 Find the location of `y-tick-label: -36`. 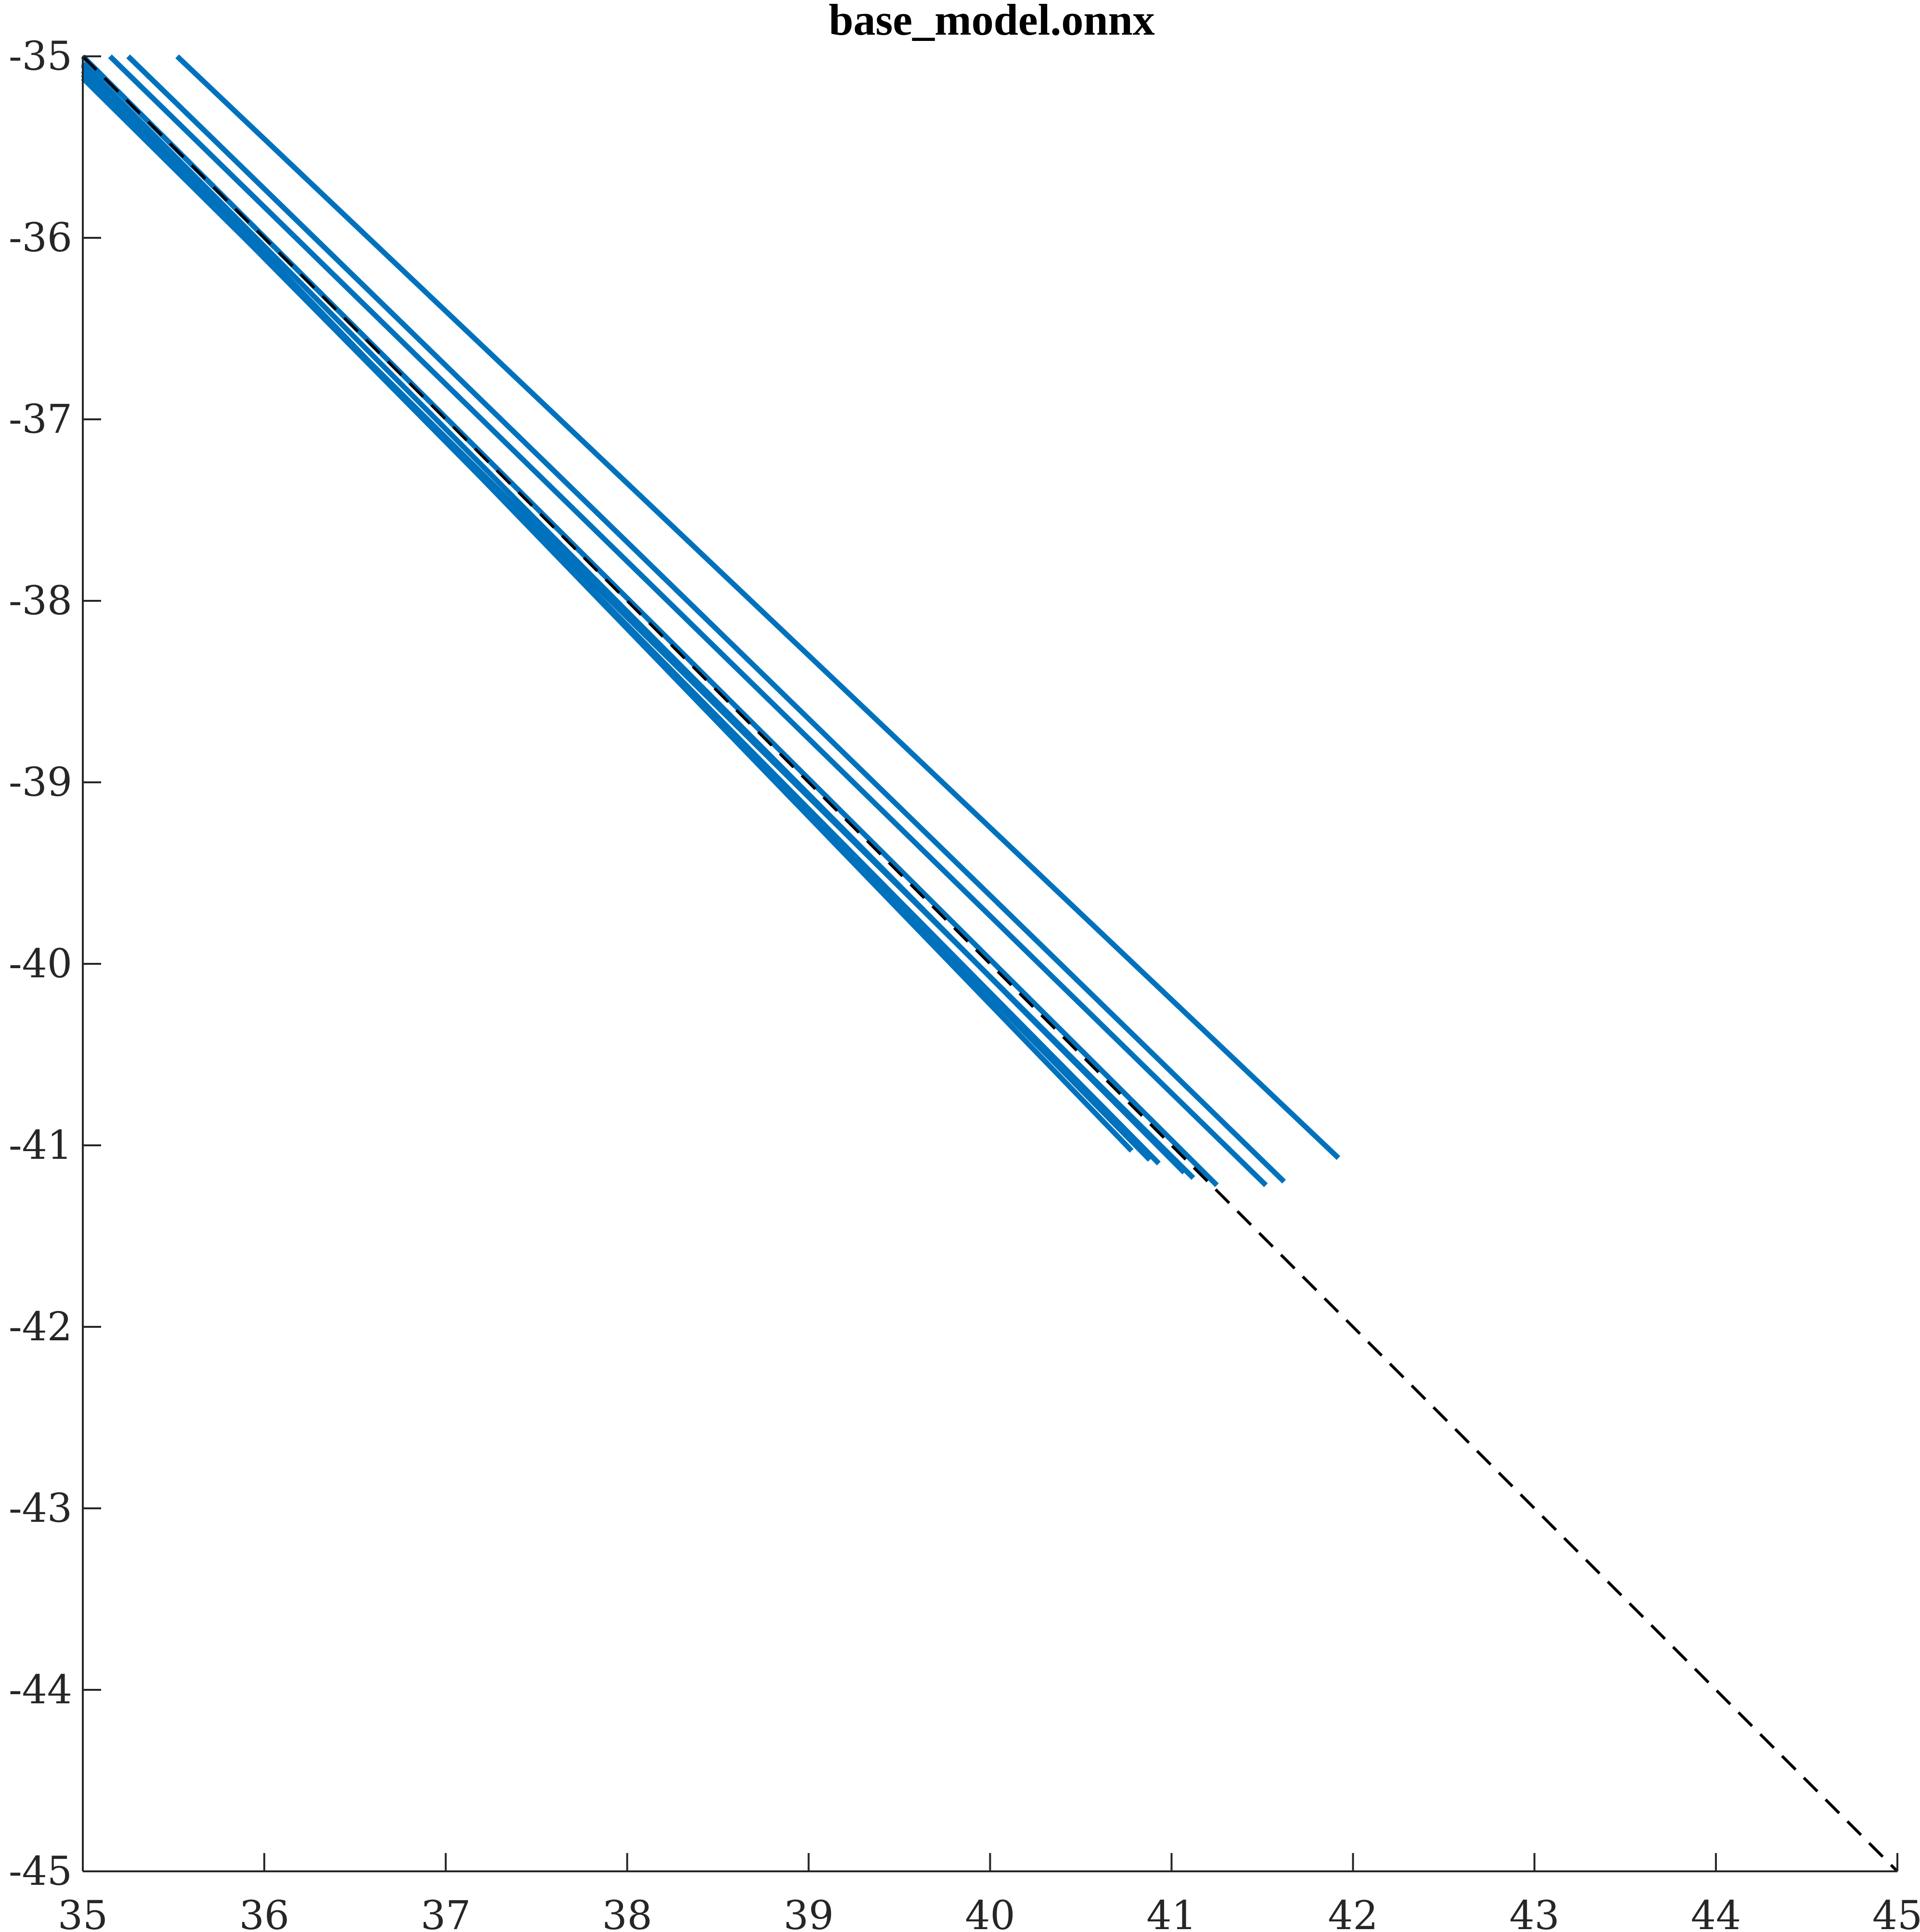

y-tick-label: -36 is located at coordinates (40, 238).